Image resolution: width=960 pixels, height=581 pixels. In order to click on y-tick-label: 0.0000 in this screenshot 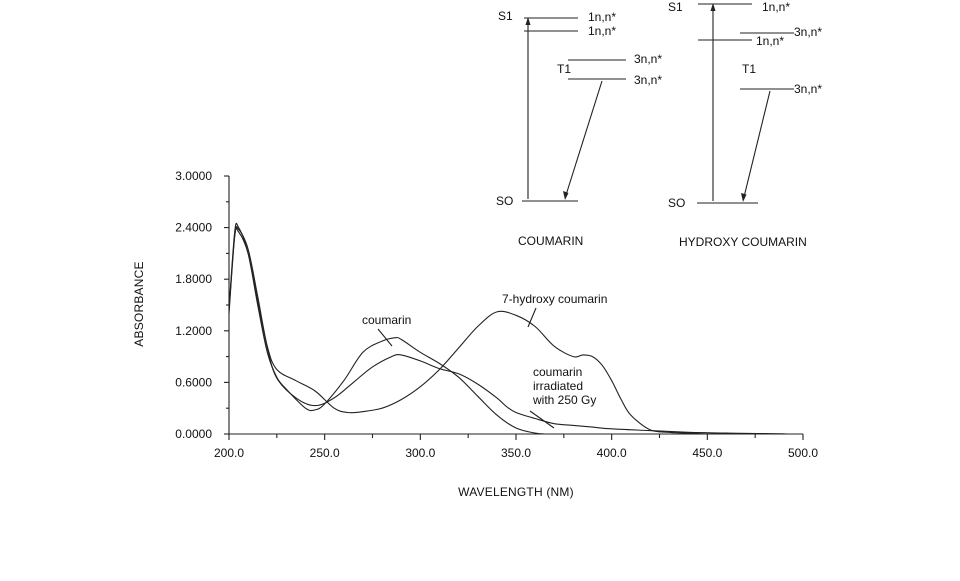, I will do `click(193, 434)`.